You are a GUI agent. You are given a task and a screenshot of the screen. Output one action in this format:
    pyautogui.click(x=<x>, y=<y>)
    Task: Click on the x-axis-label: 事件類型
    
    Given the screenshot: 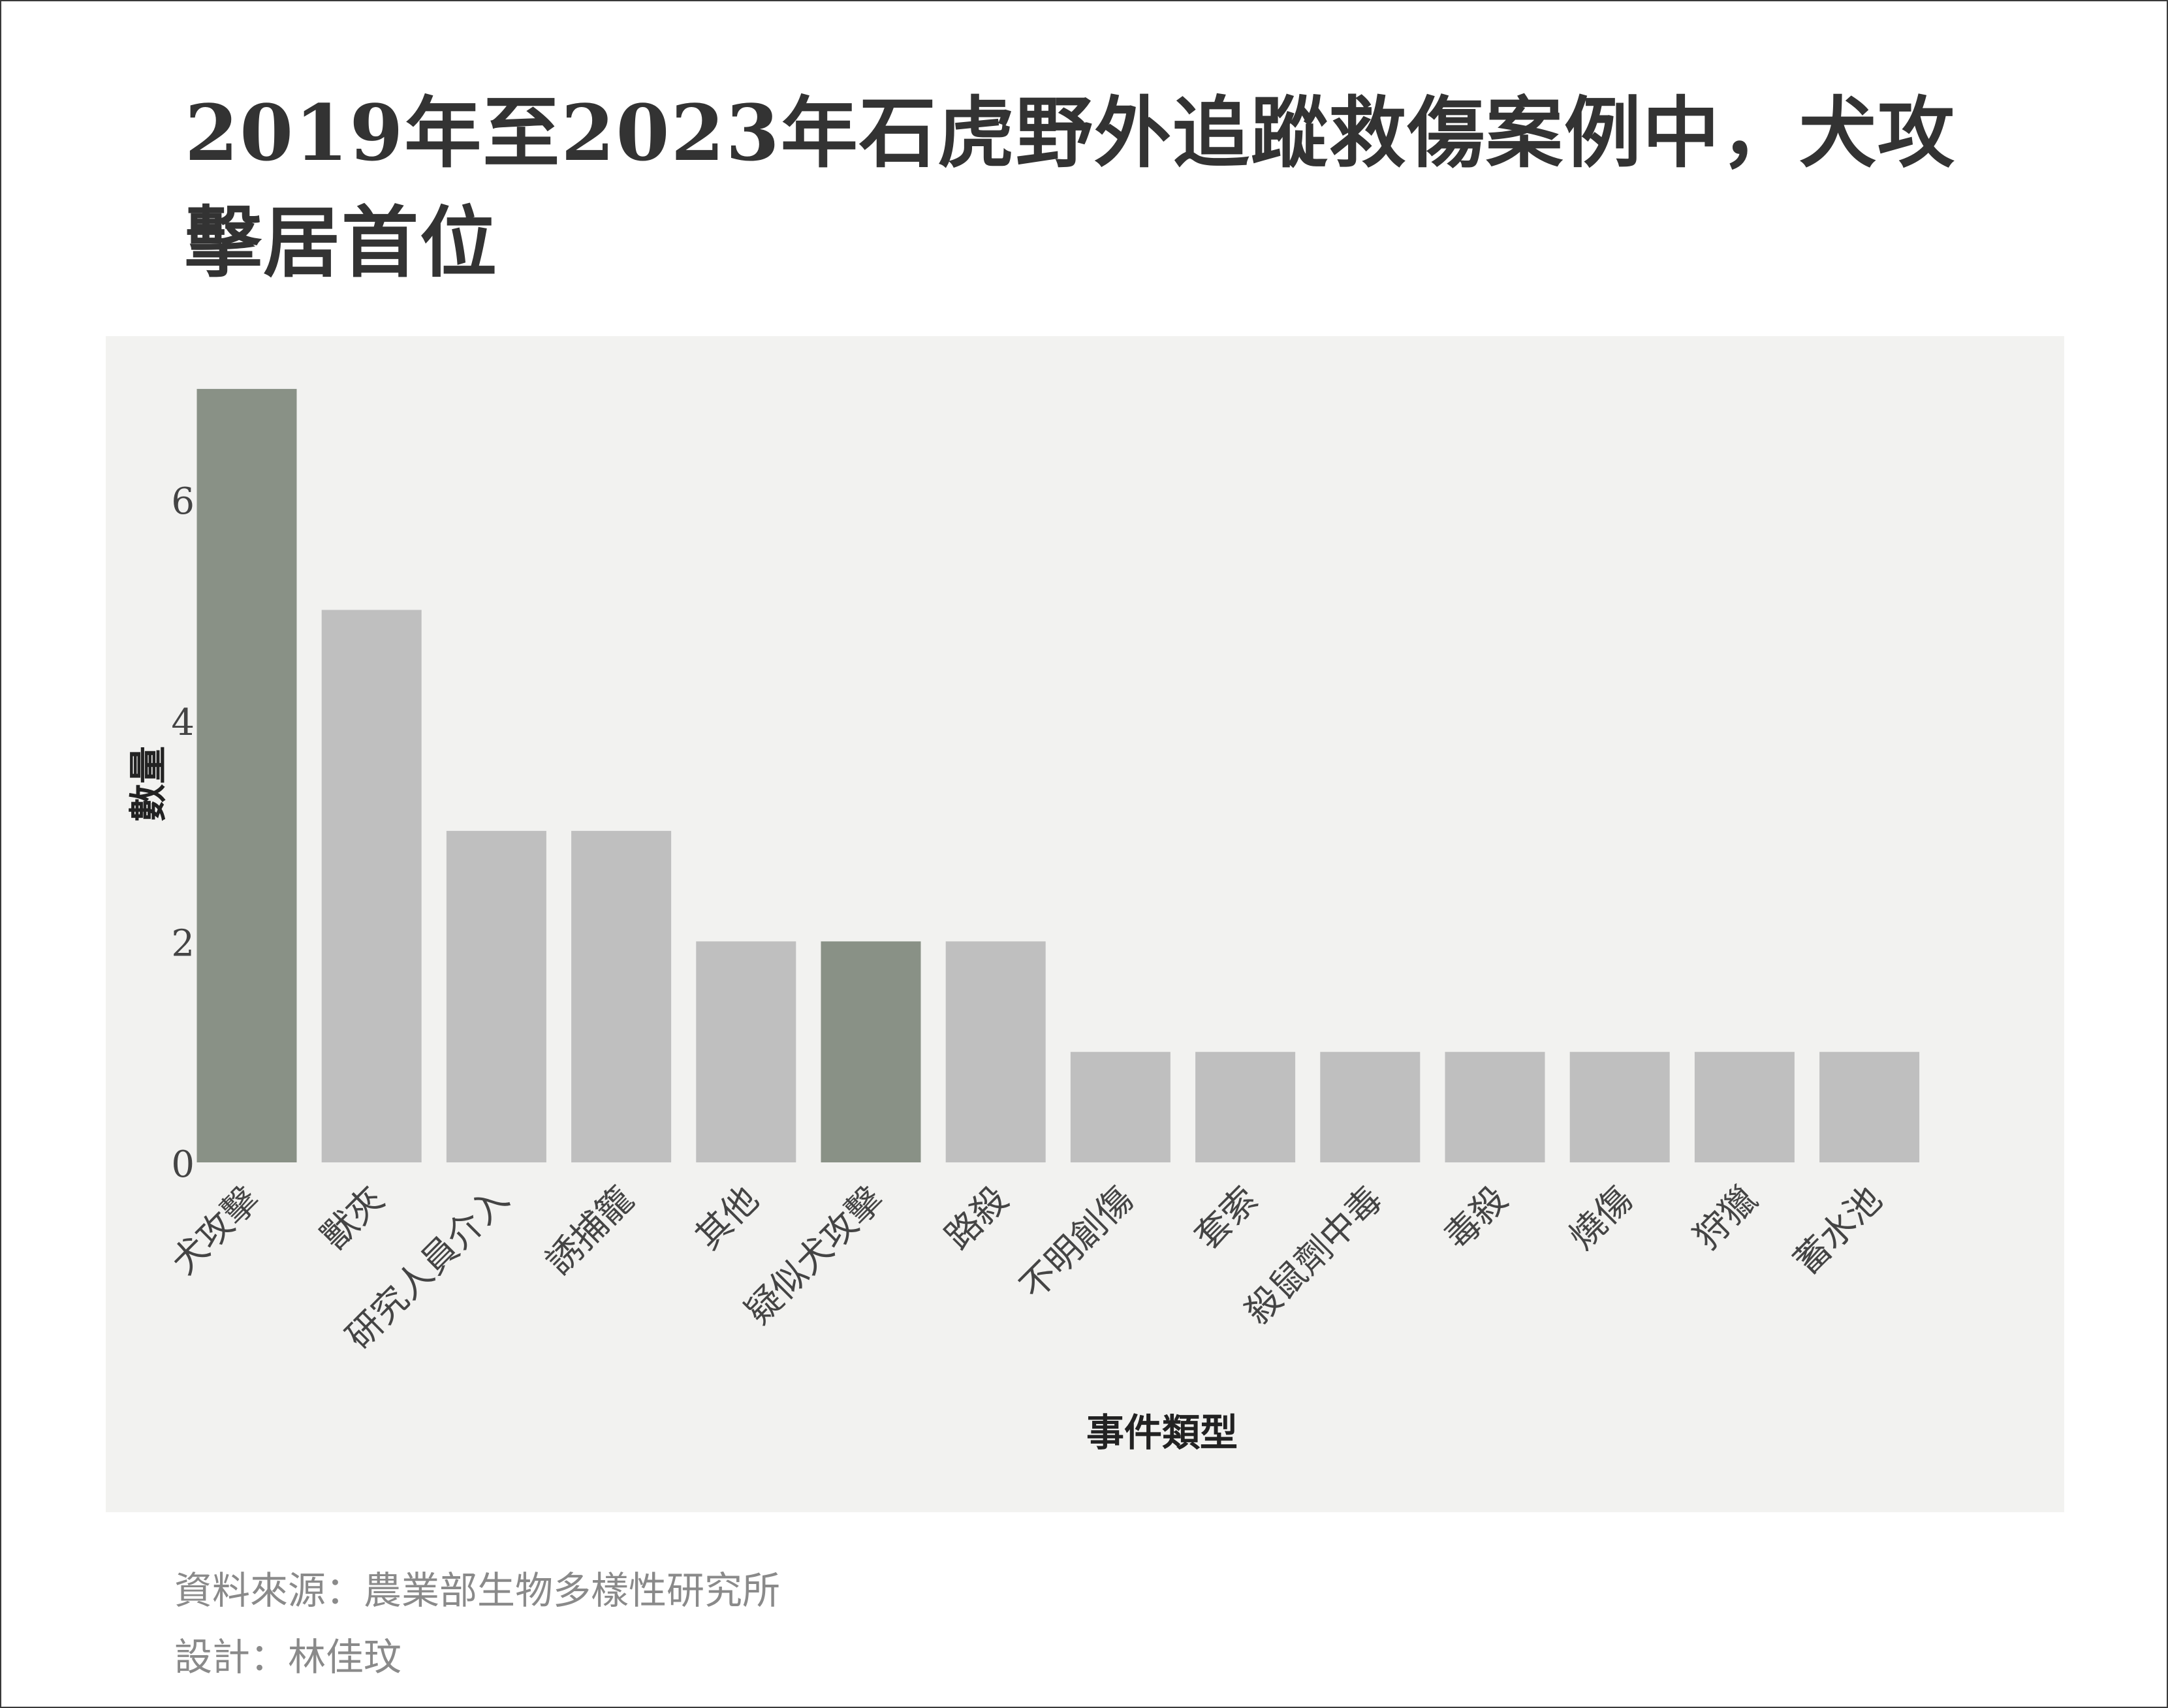 What is the action you would take?
    pyautogui.click(x=1162, y=1432)
    